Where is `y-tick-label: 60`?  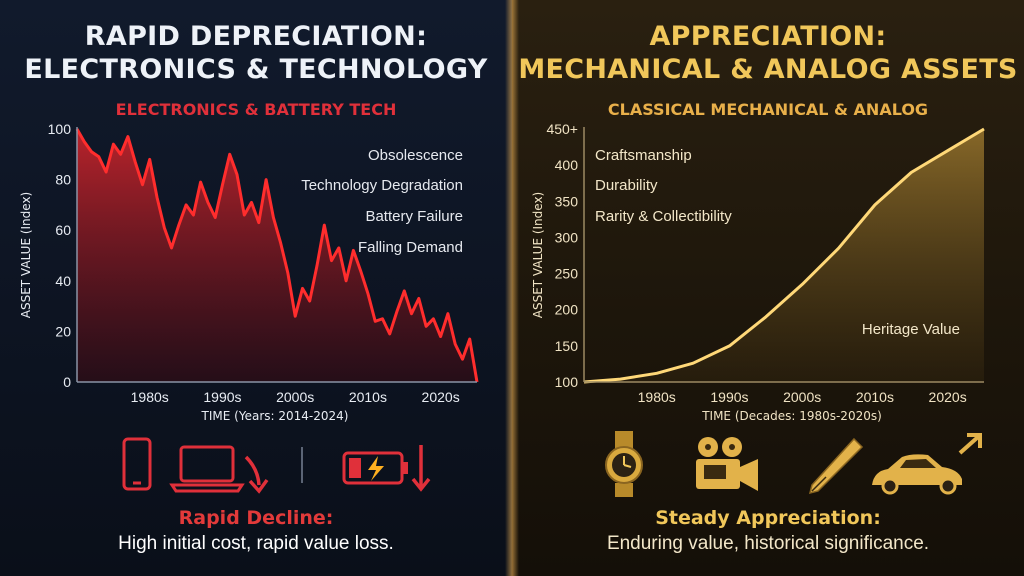
y-tick-label: 60 is located at coordinates (63, 230).